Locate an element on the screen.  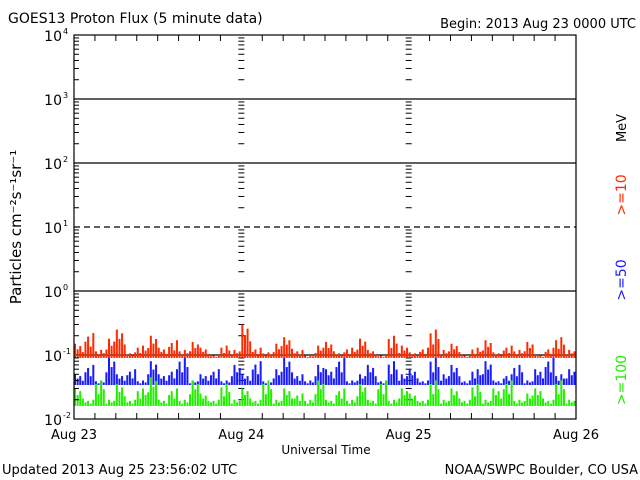
x-tick-label: Aug 25 is located at coordinates (409, 435).